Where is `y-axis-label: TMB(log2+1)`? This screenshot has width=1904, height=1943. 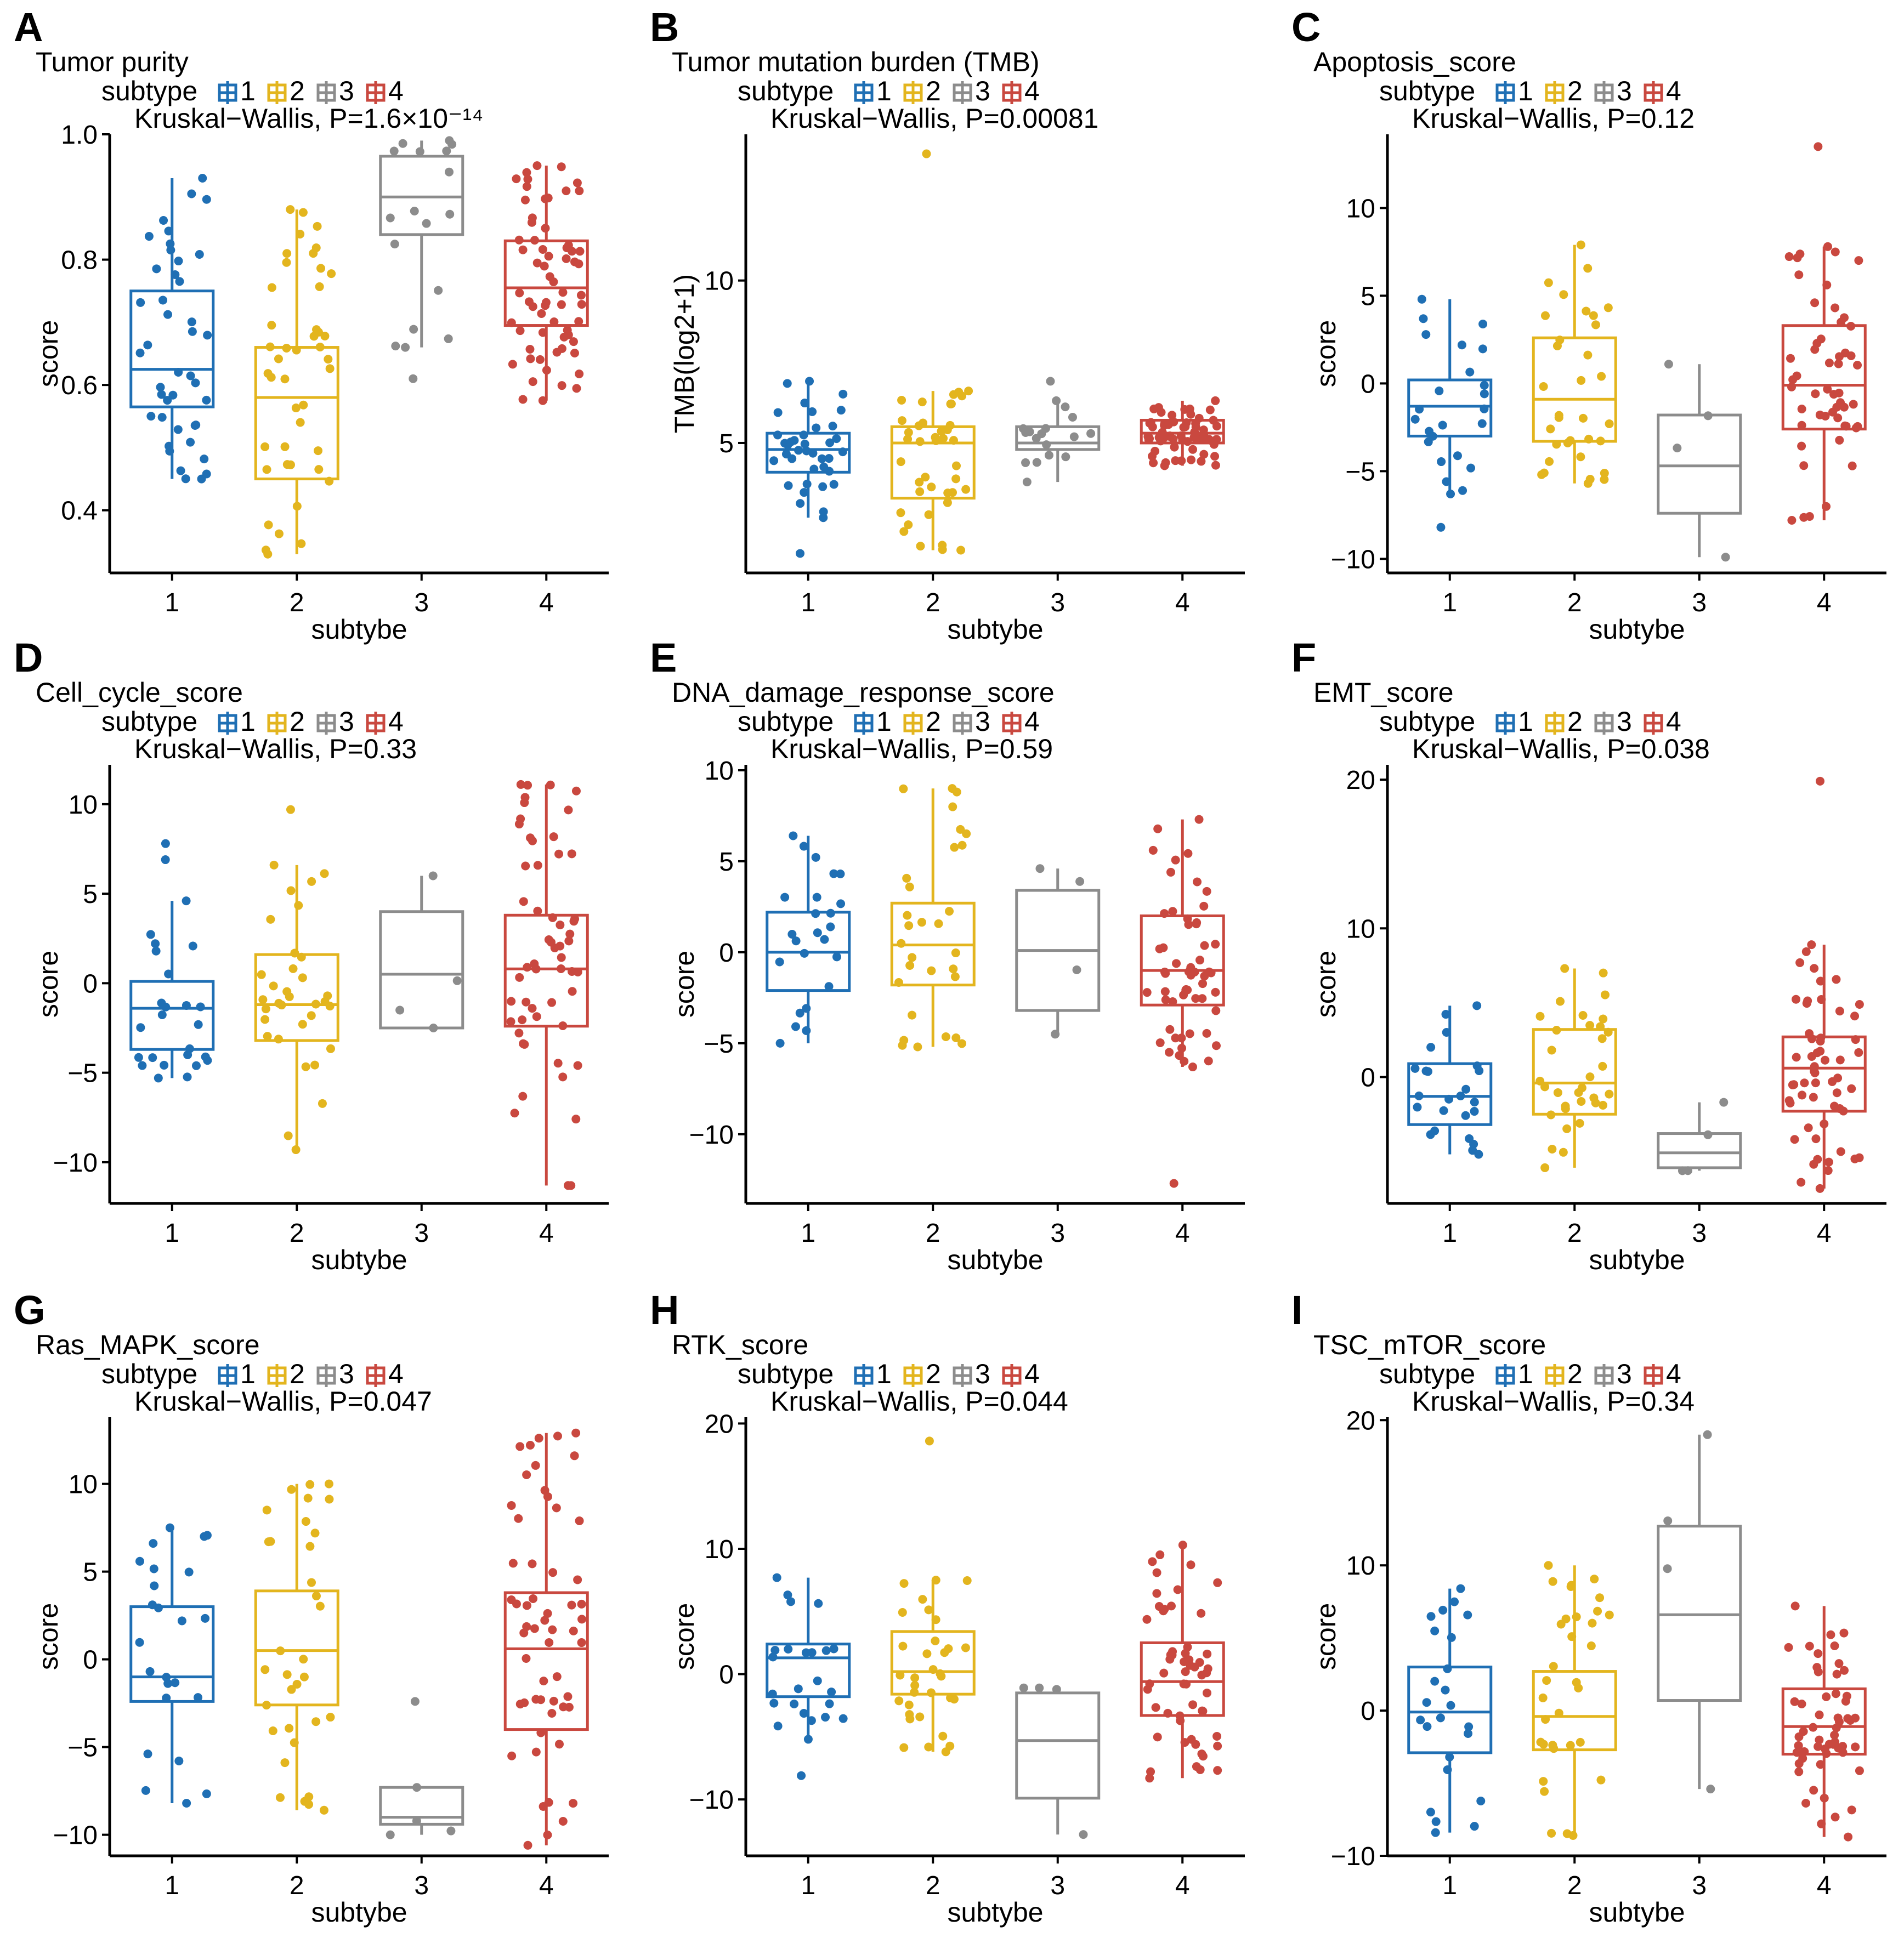
y-axis-label: TMB(log2+1) is located at coordinates (684, 354).